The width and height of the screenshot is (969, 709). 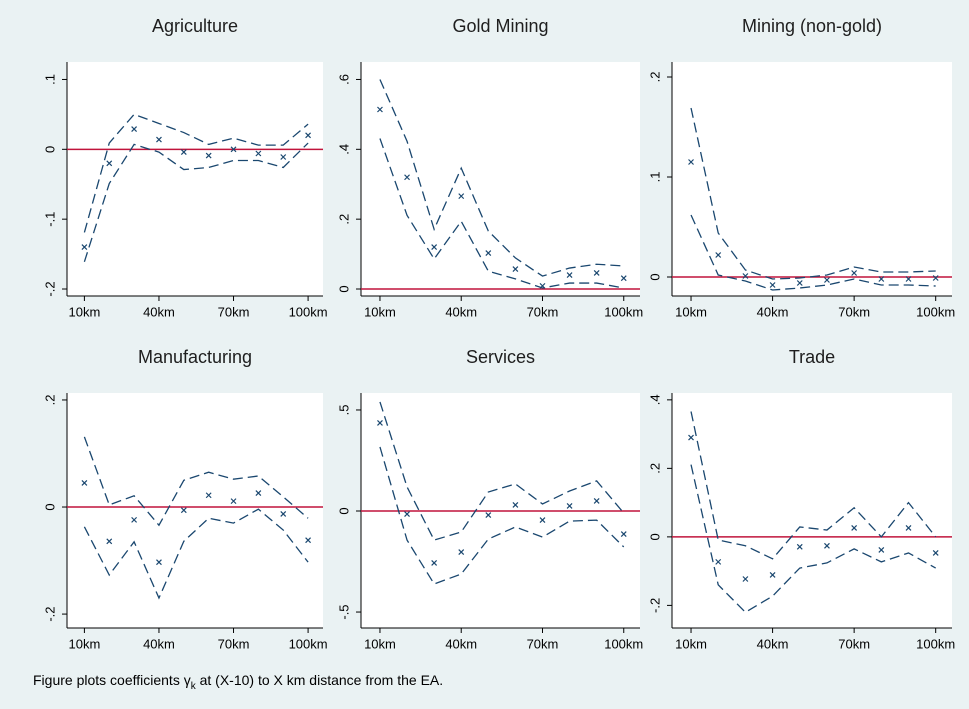 What do you see at coordinates (319, 680) in the screenshot?
I see `note-text: at (X-10) to X km distance from the EA.` at bounding box center [319, 680].